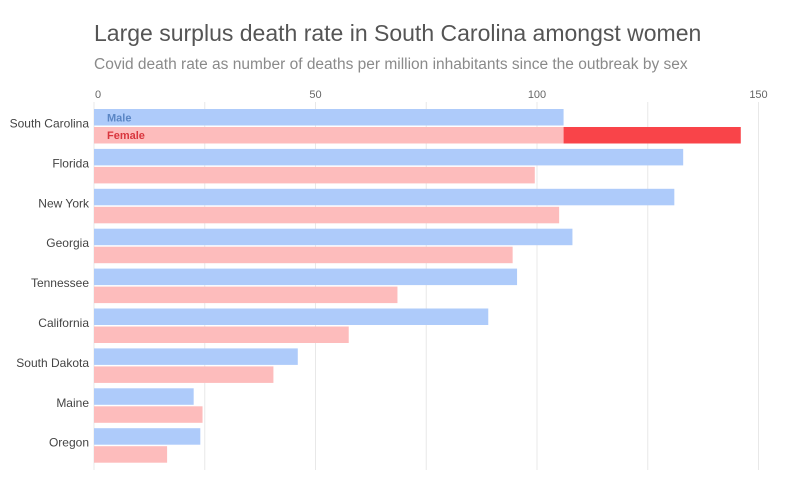 The image size is (800, 500). What do you see at coordinates (63, 323) in the screenshot?
I see `category-label: California` at bounding box center [63, 323].